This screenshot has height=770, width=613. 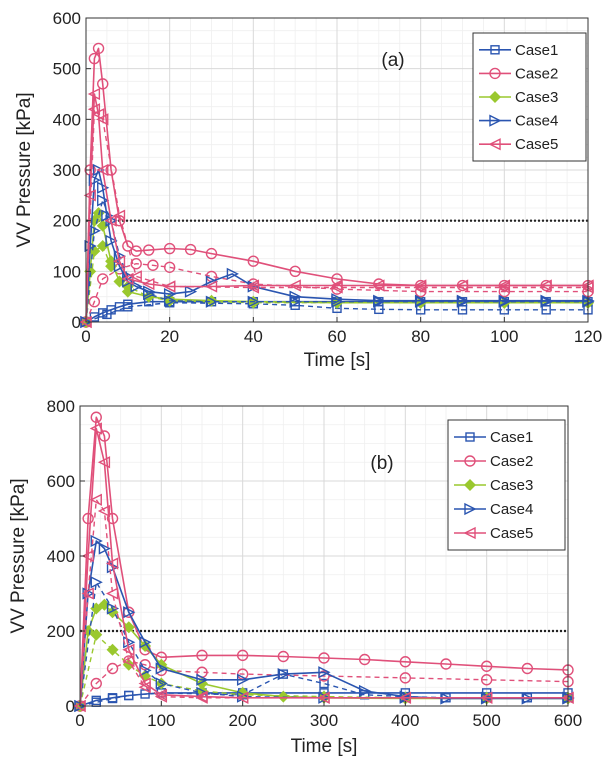 What do you see at coordinates (324, 720) in the screenshot?
I see `x-tick-label: 300` at bounding box center [324, 720].